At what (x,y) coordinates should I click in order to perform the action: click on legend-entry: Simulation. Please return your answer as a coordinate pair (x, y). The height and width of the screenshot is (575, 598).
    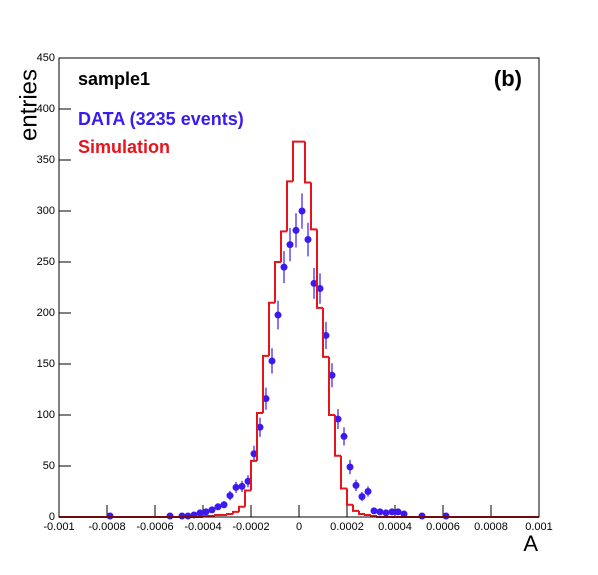
    Looking at the image, I should click on (124, 147).